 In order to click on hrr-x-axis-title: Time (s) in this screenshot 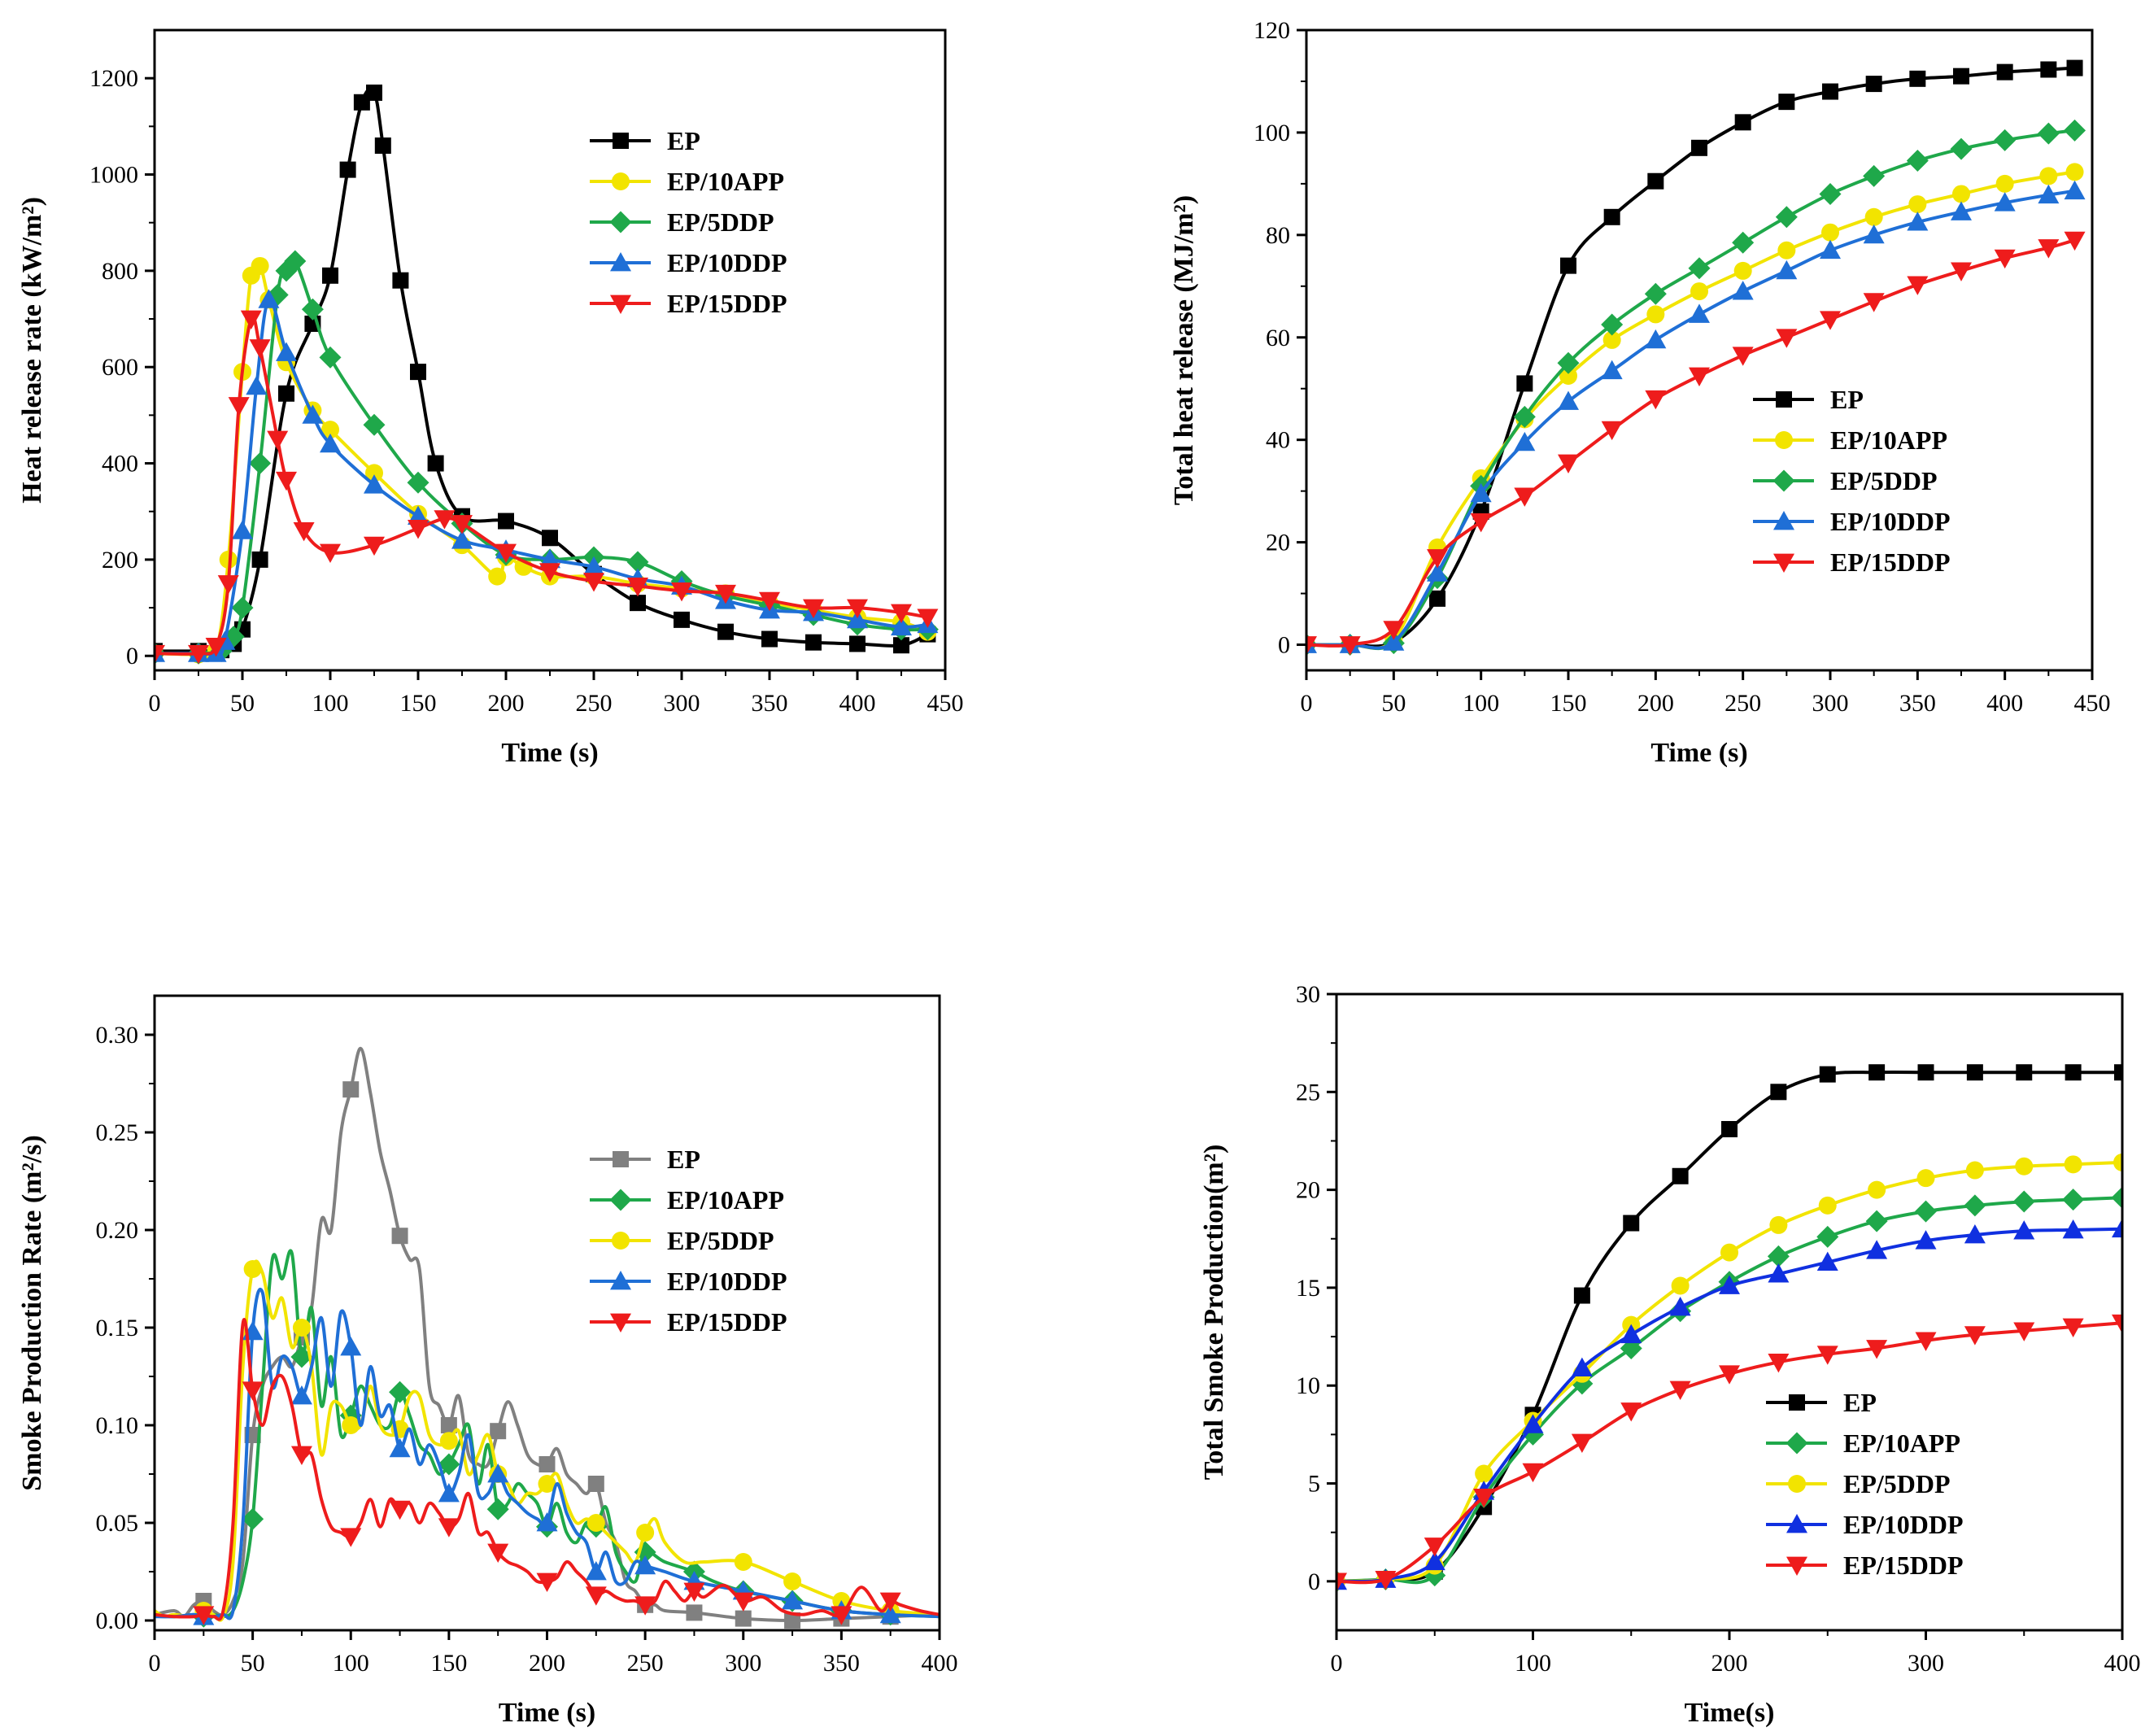, I will do `click(549, 753)`.